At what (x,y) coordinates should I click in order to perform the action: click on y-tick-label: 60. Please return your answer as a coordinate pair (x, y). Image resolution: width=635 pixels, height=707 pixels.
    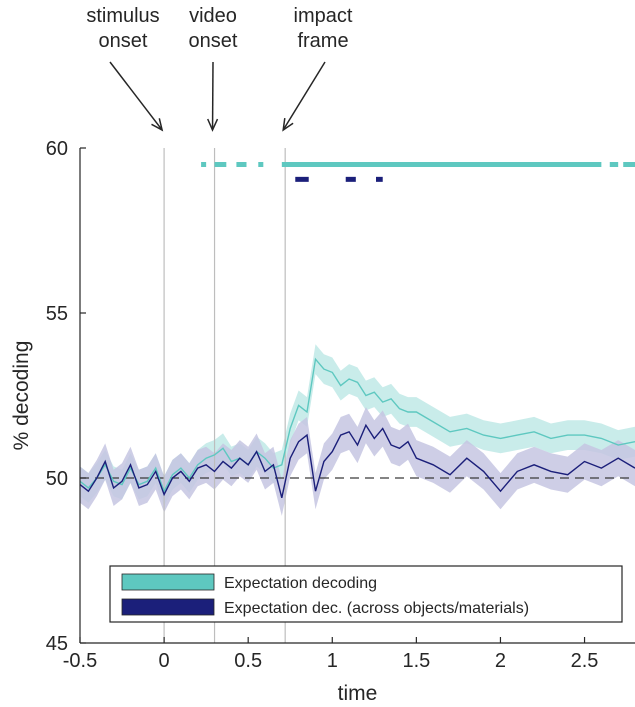
    Looking at the image, I should click on (57, 149).